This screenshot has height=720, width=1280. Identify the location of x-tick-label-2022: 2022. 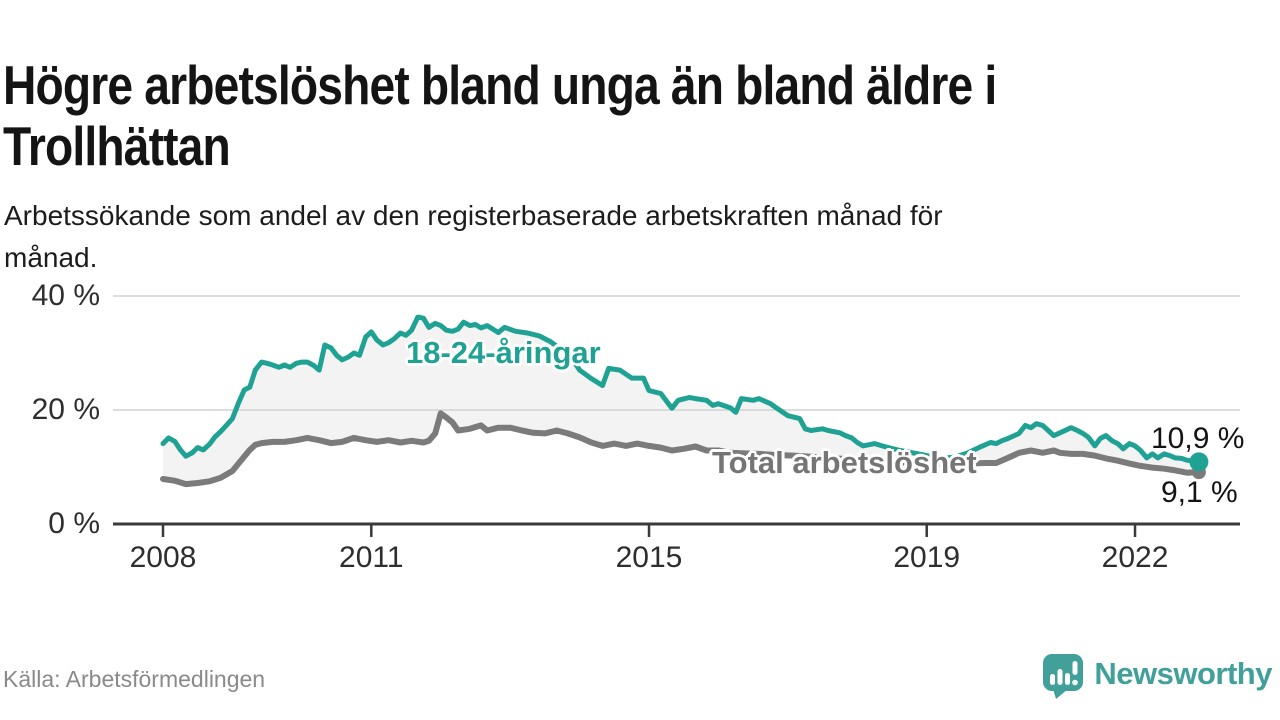
(1135, 557).